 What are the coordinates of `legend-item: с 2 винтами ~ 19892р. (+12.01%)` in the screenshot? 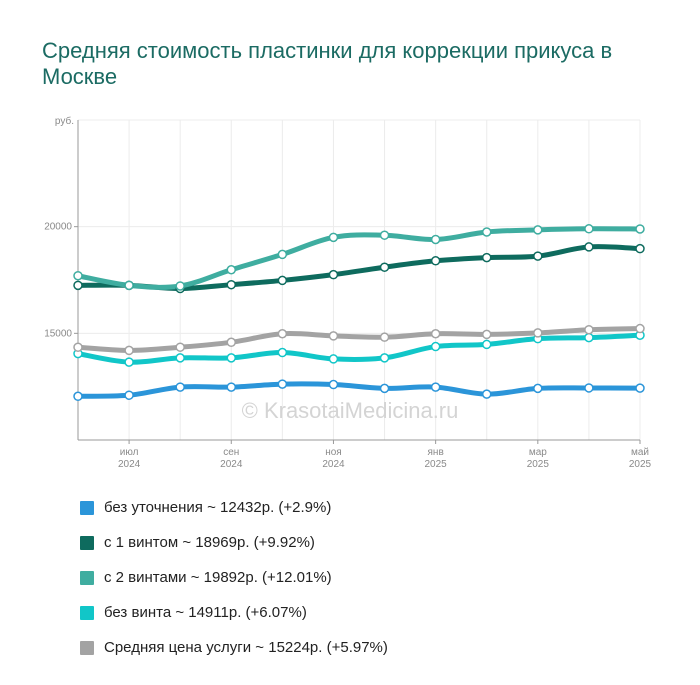 It's located at (234, 577).